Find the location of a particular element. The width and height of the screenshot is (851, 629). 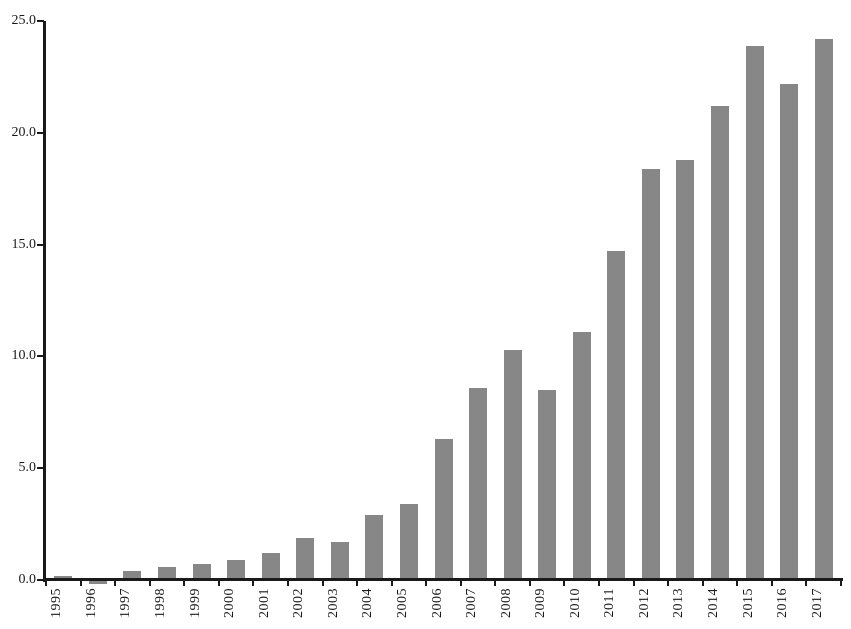

x-axis-label-2007: 2007 is located at coordinates (472, 603).